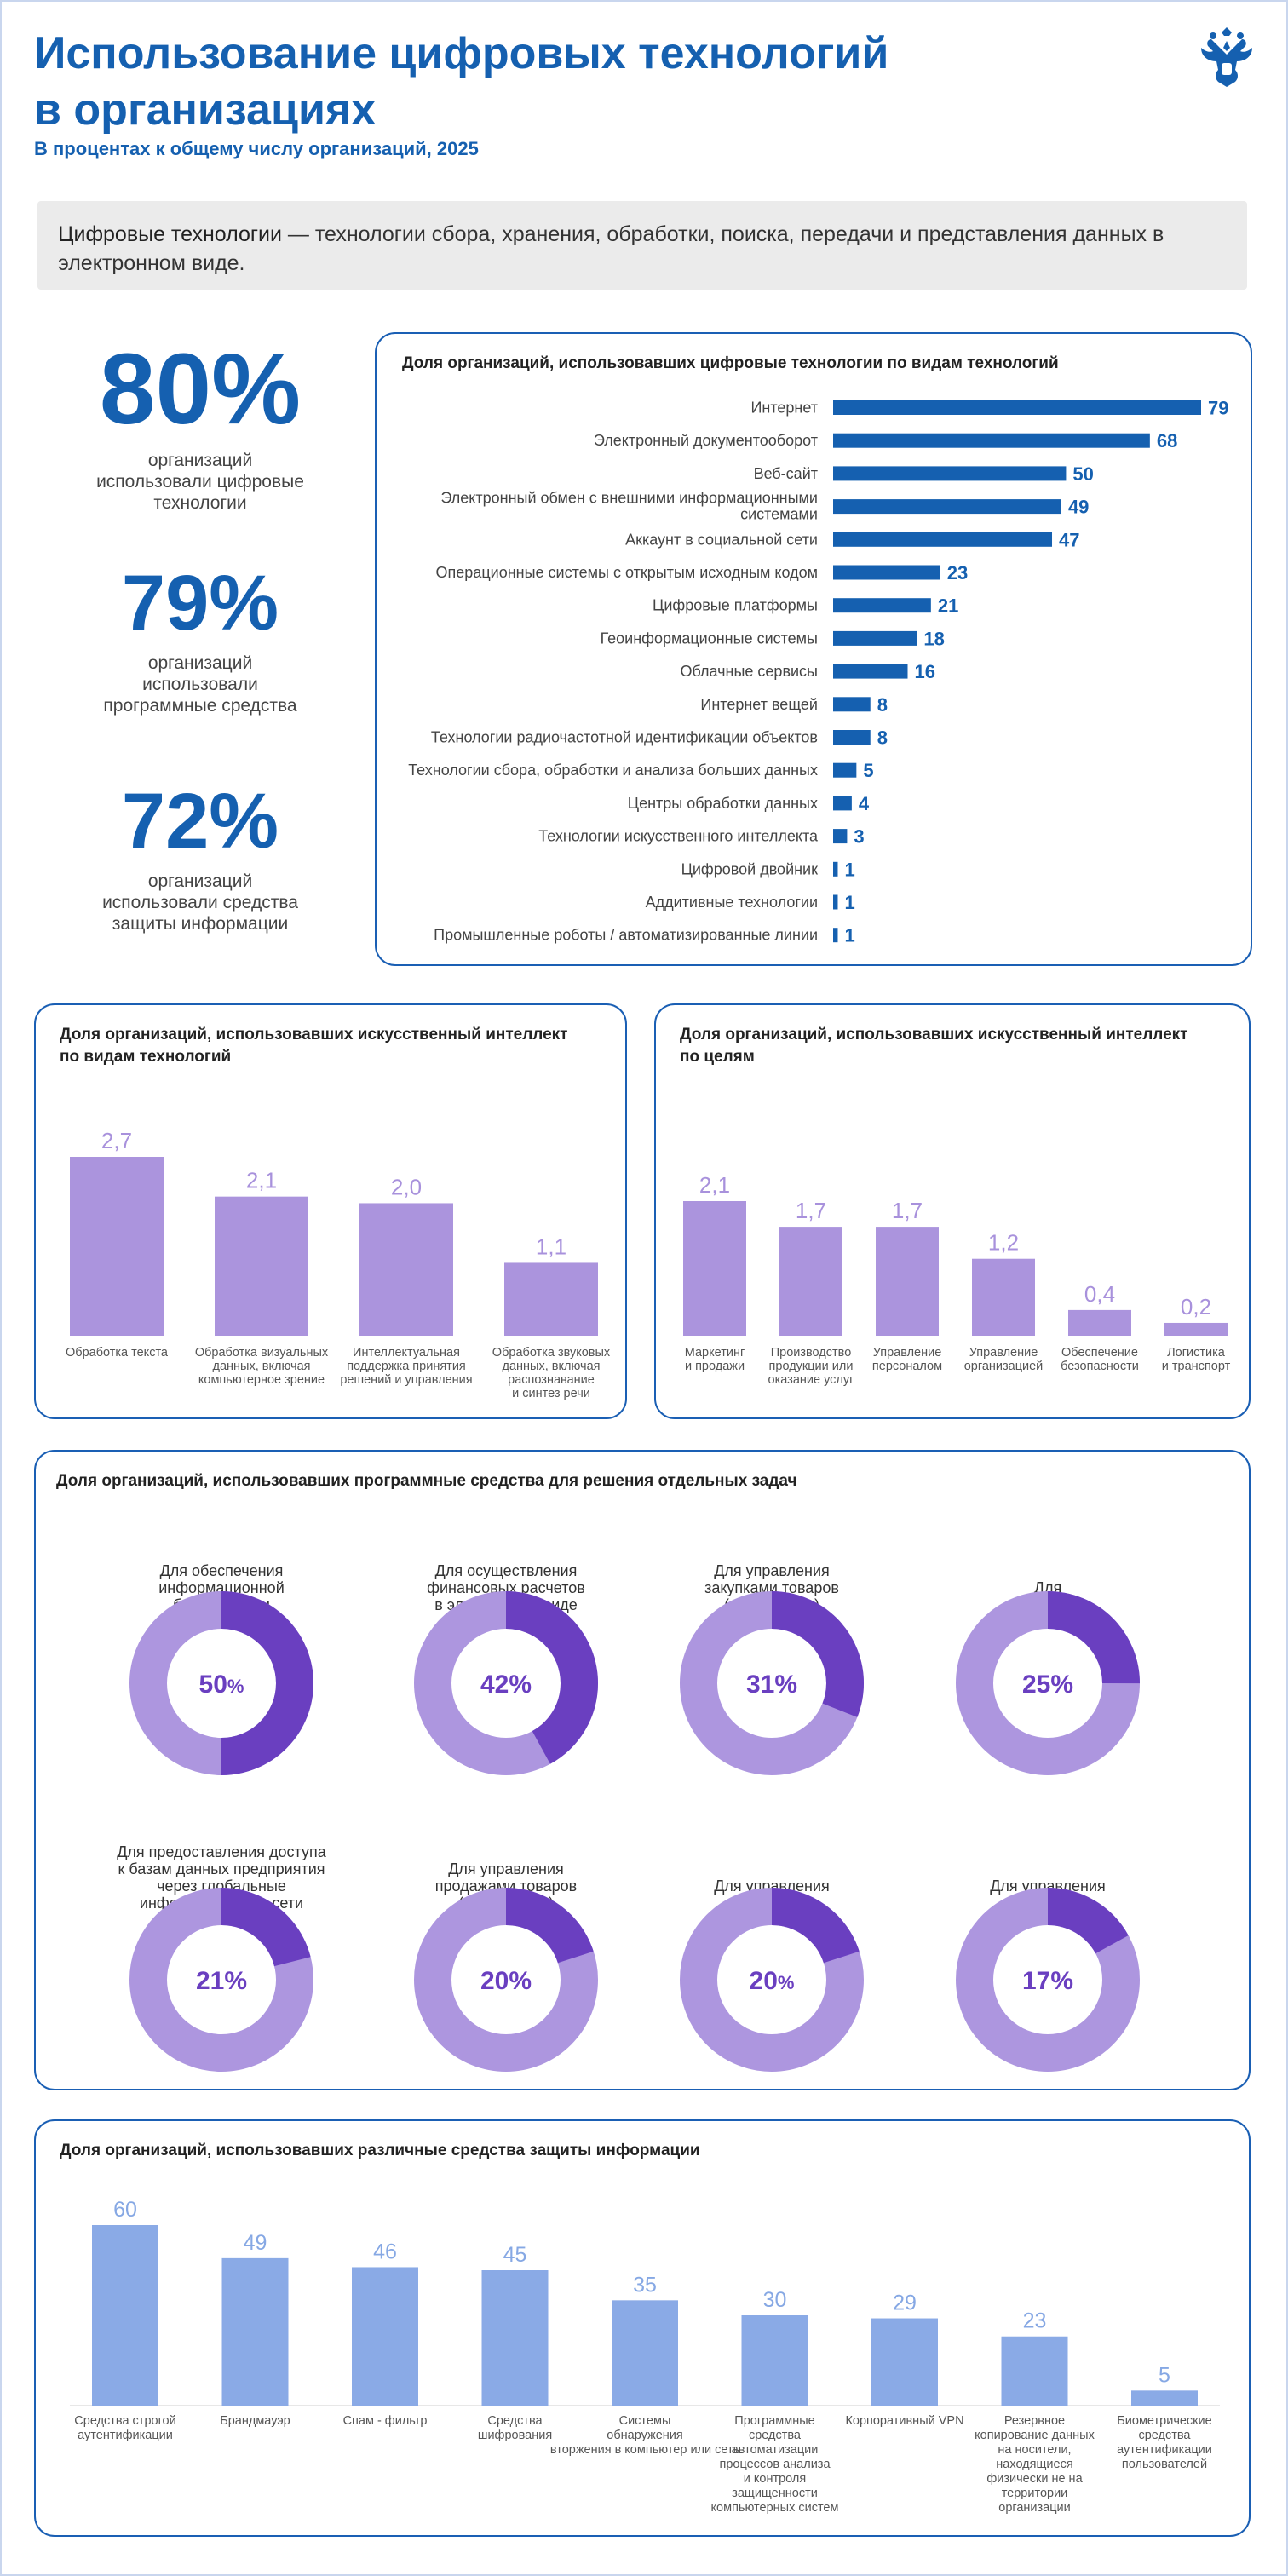 The width and height of the screenshot is (1288, 2576). I want to click on bar-value-label: 0,4, so click(1100, 1294).